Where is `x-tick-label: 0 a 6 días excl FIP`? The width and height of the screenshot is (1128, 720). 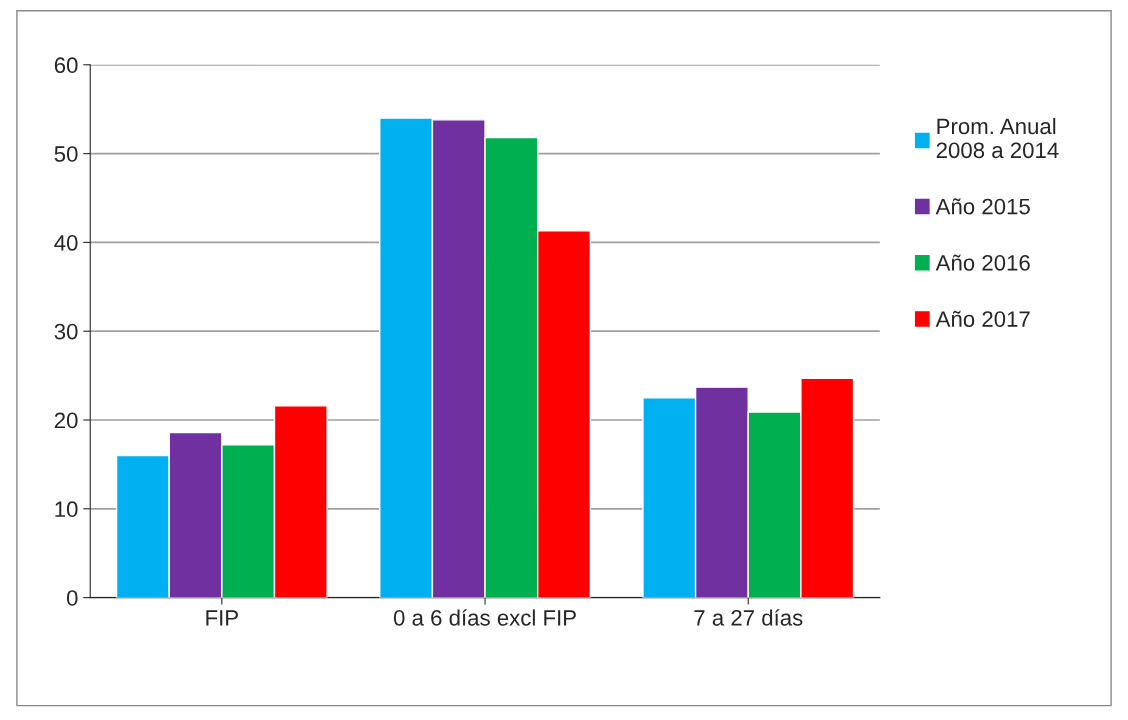
x-tick-label: 0 a 6 días excl FIP is located at coordinates (484, 617).